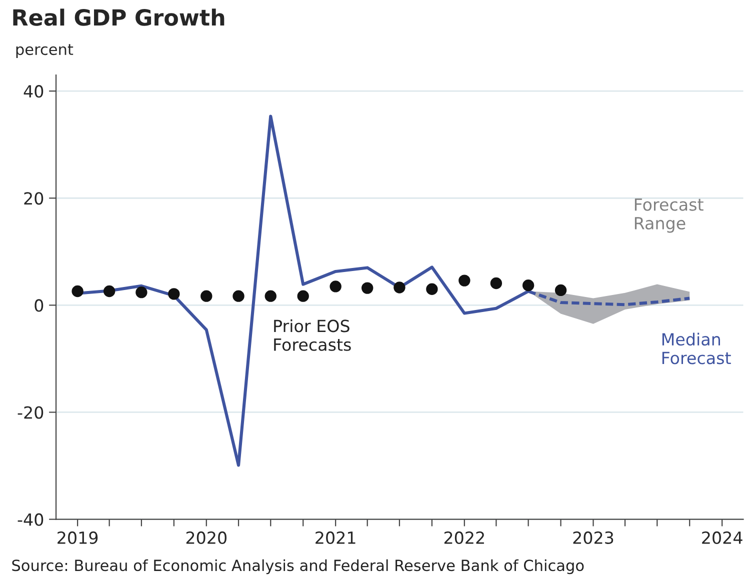 Image resolution: width=747 pixels, height=577 pixels. I want to click on x-tick-label: 2022, so click(464, 537).